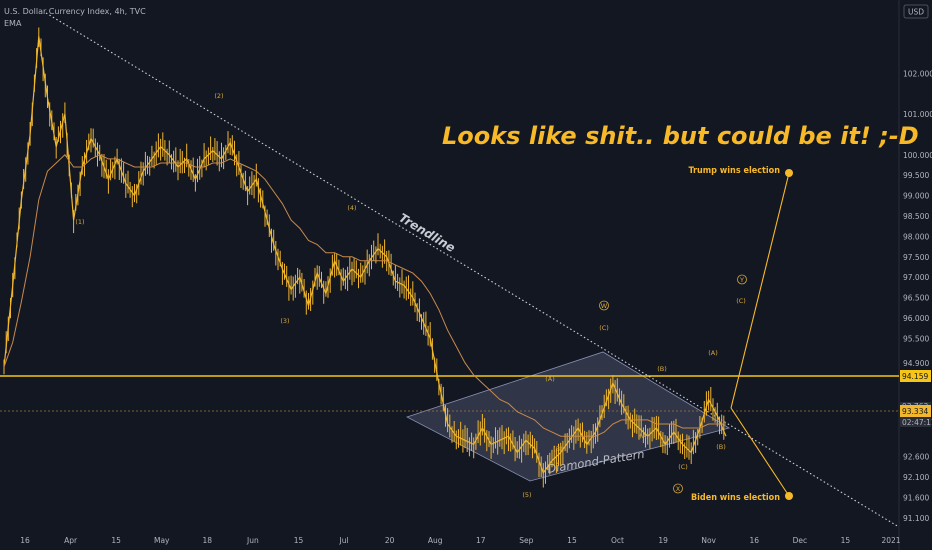 The width and height of the screenshot is (932, 550). I want to click on x-tick-label: 19, so click(663, 540).